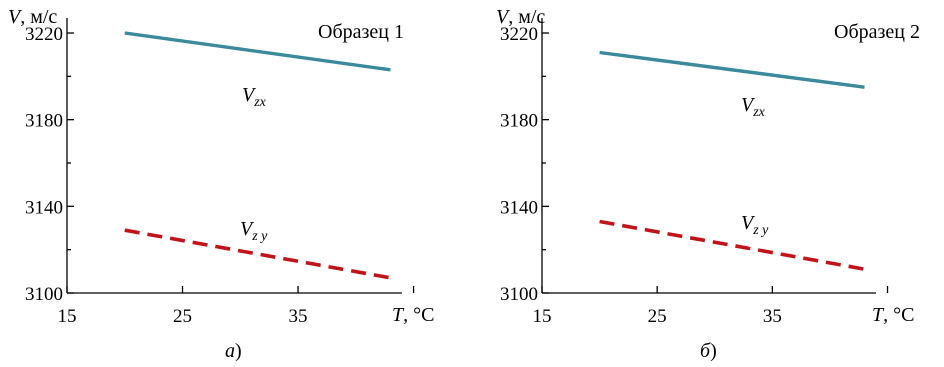 This screenshot has height=367, width=944. I want to click on chart-title: Образец 1, so click(361, 32).